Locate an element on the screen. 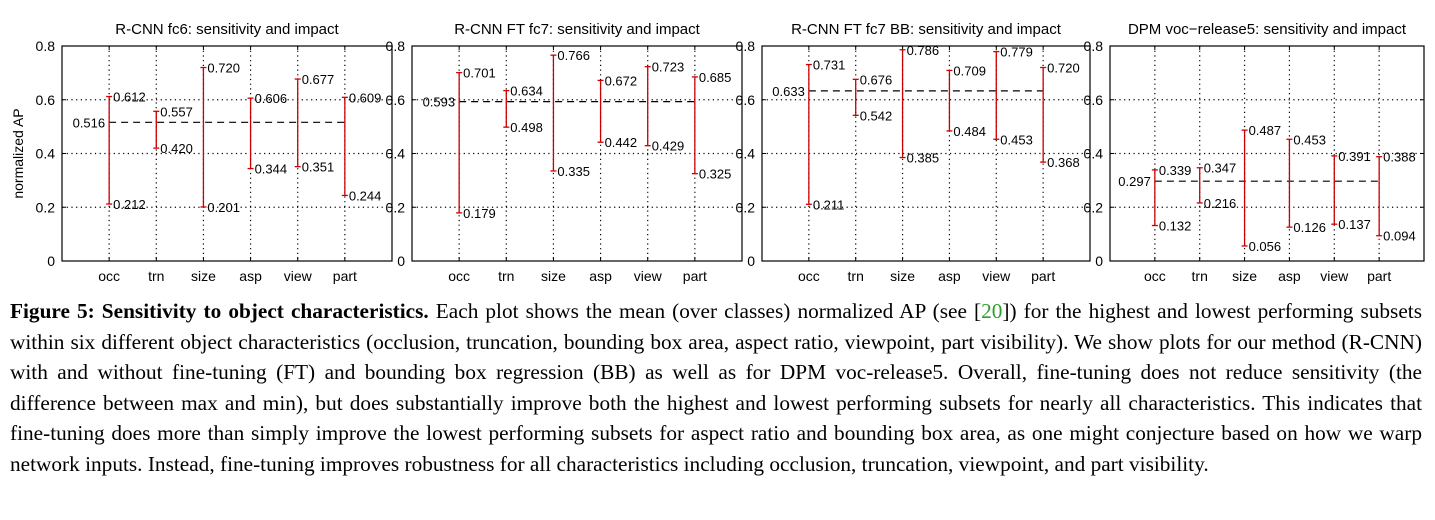 The height and width of the screenshot is (520, 1435). max-value-label: 0.786 is located at coordinates (923, 50).